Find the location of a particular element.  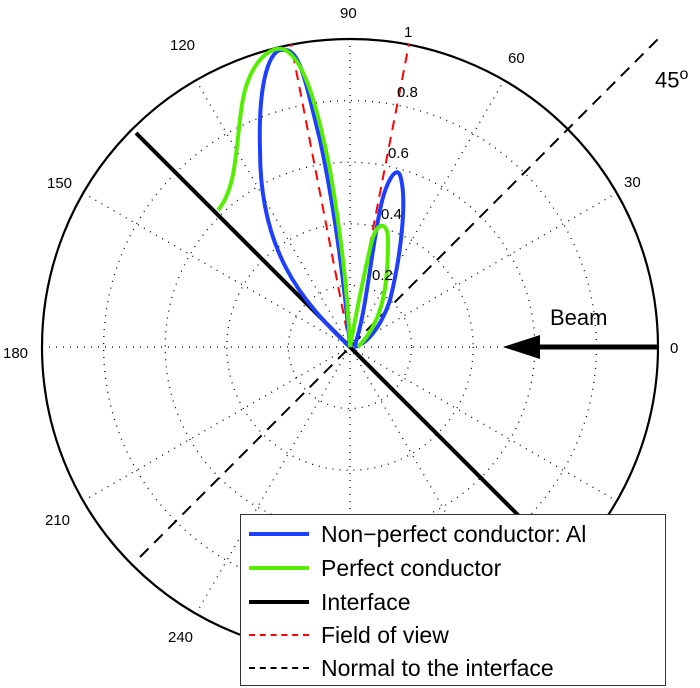

legend-label: Field of view is located at coordinates (385, 634).